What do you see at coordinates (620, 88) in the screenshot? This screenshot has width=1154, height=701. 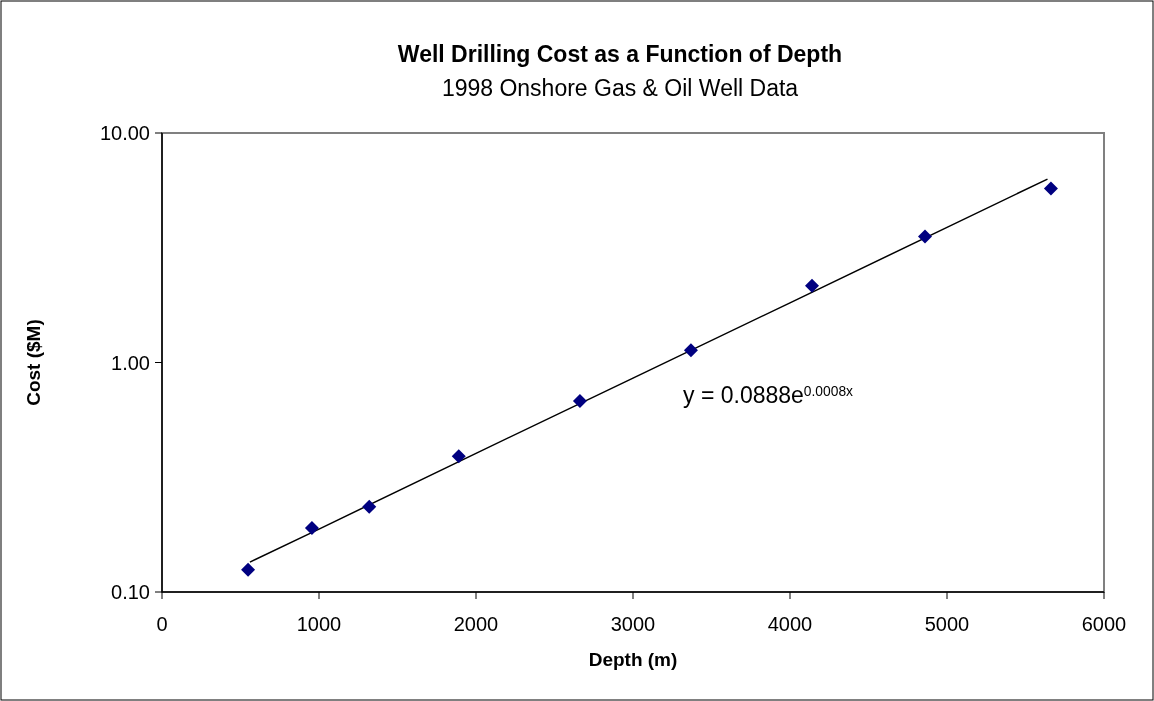 I see `chart-subtitle: 1998 Onshore Gas & Oil Well Data` at bounding box center [620, 88].